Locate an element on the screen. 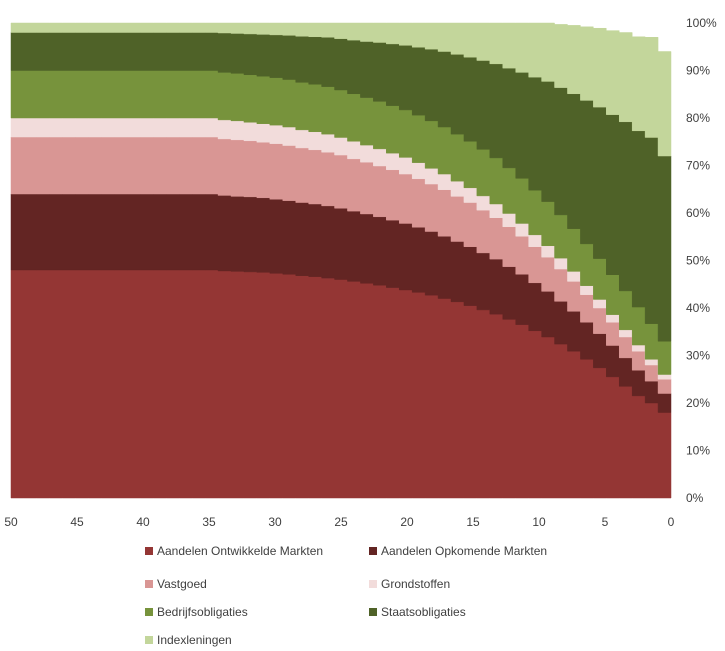 This screenshot has height=651, width=725. y-tick-label: 60% is located at coordinates (698, 213).